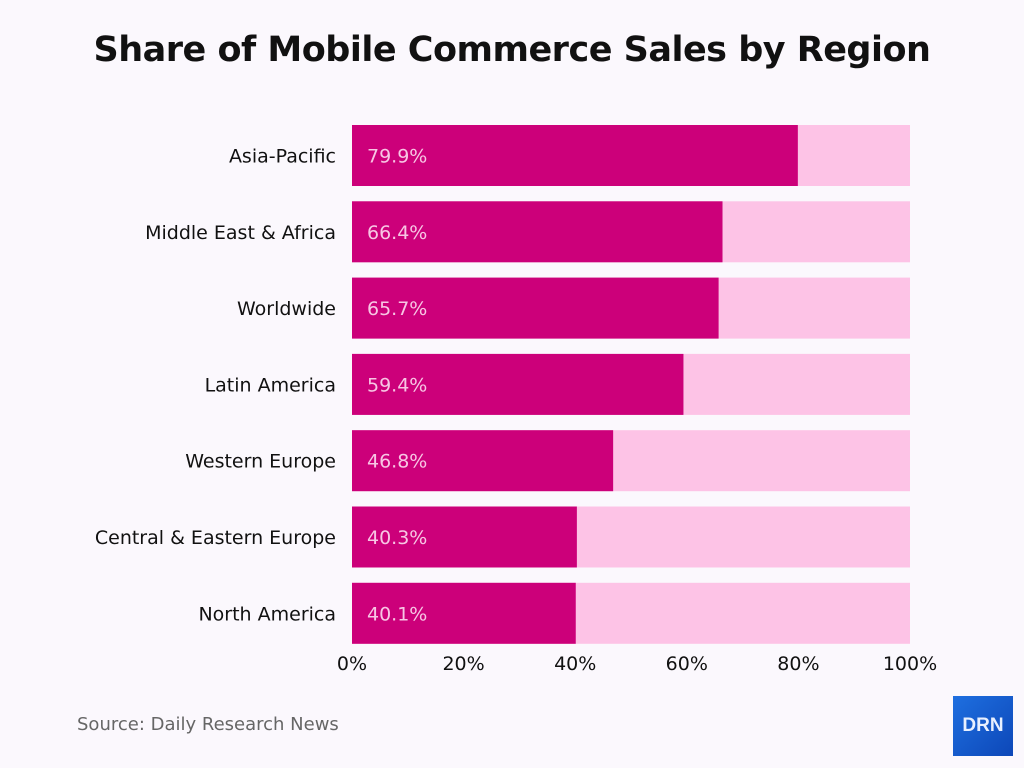 The width and height of the screenshot is (1024, 768). I want to click on category-label: Latin America, so click(270, 385).